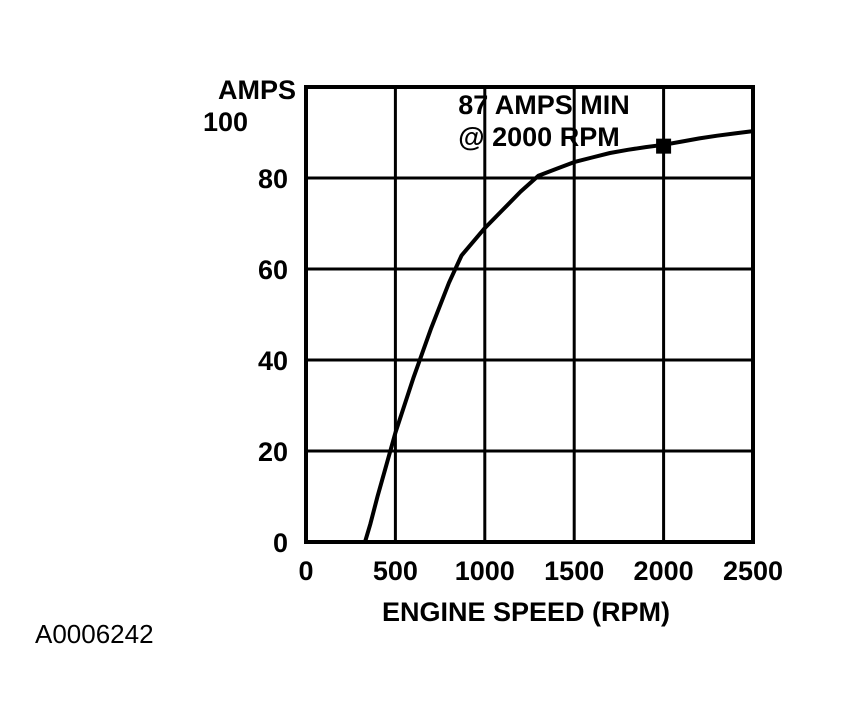  Describe the element at coordinates (273, 179) in the screenshot. I see `y-tick-label: 80` at that location.